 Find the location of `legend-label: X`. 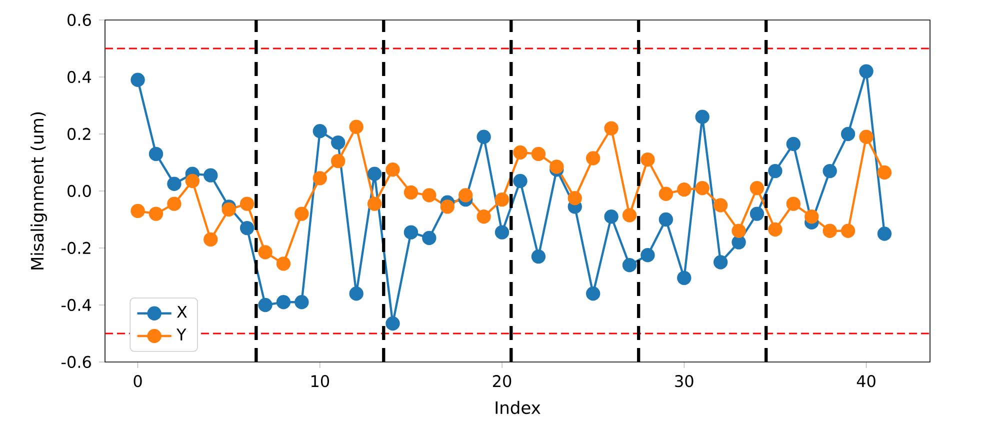

legend-label: X is located at coordinates (181, 312).